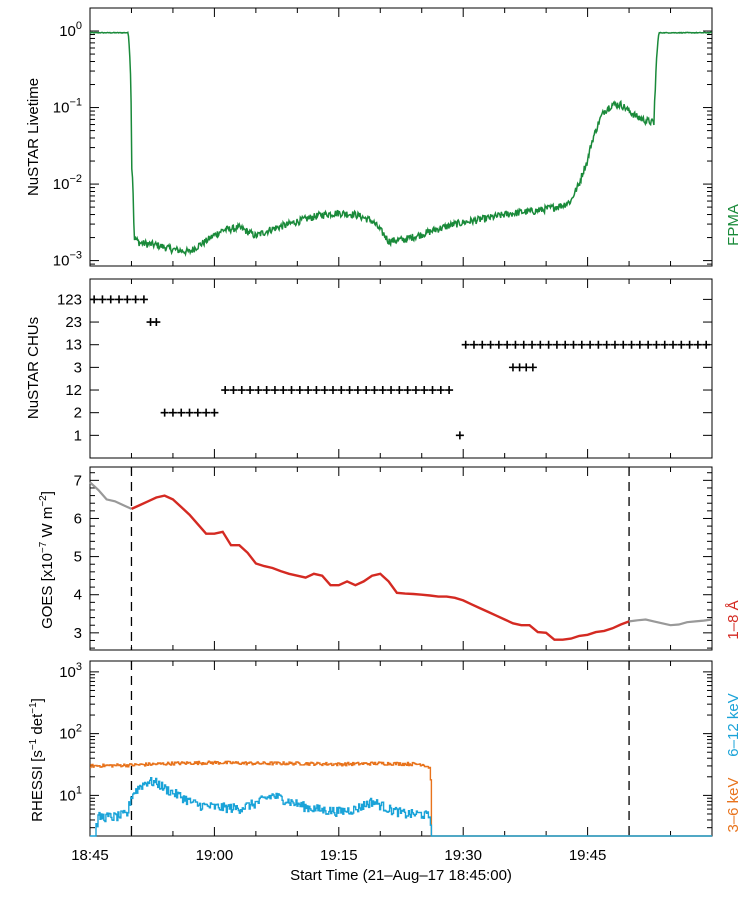 This screenshot has height=900, width=750. What do you see at coordinates (588, 855) in the screenshot?
I see `x-tick-label: 19:45` at bounding box center [588, 855].